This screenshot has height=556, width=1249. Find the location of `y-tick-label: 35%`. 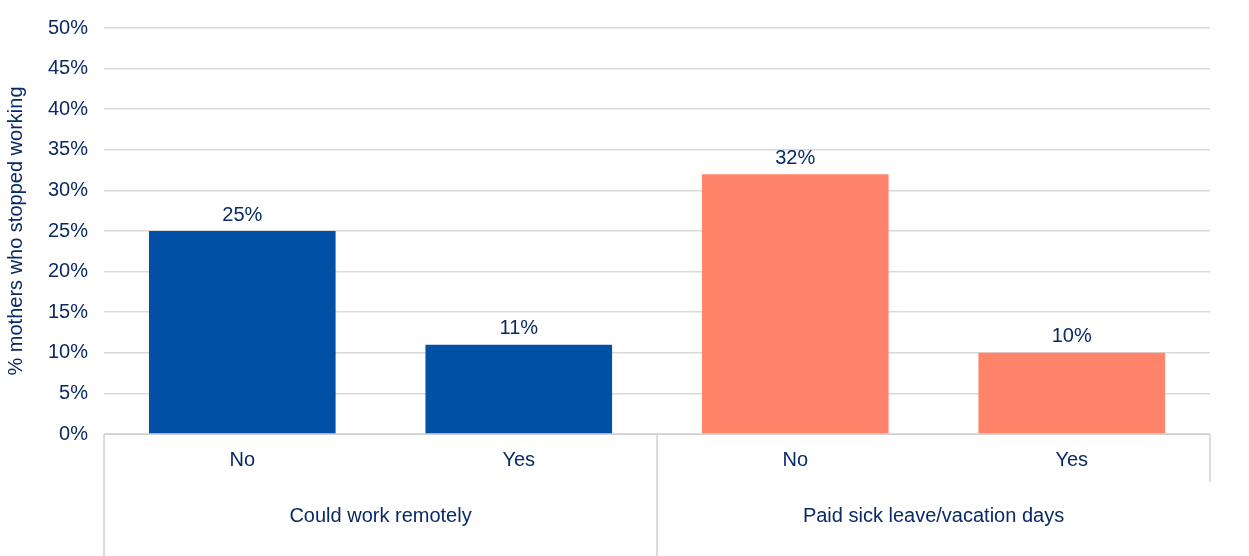

y-tick-label: 35% is located at coordinates (68, 148).